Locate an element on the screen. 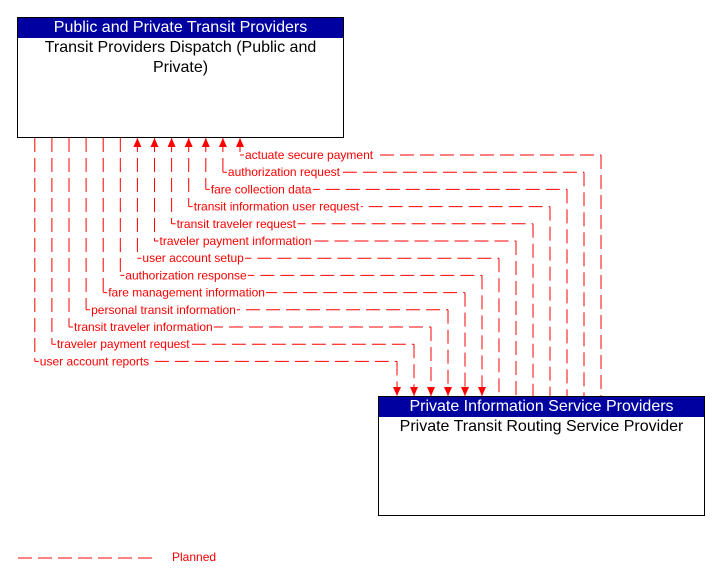 The width and height of the screenshot is (719, 584). flow-label: traveler payment information is located at coordinates (236, 241).